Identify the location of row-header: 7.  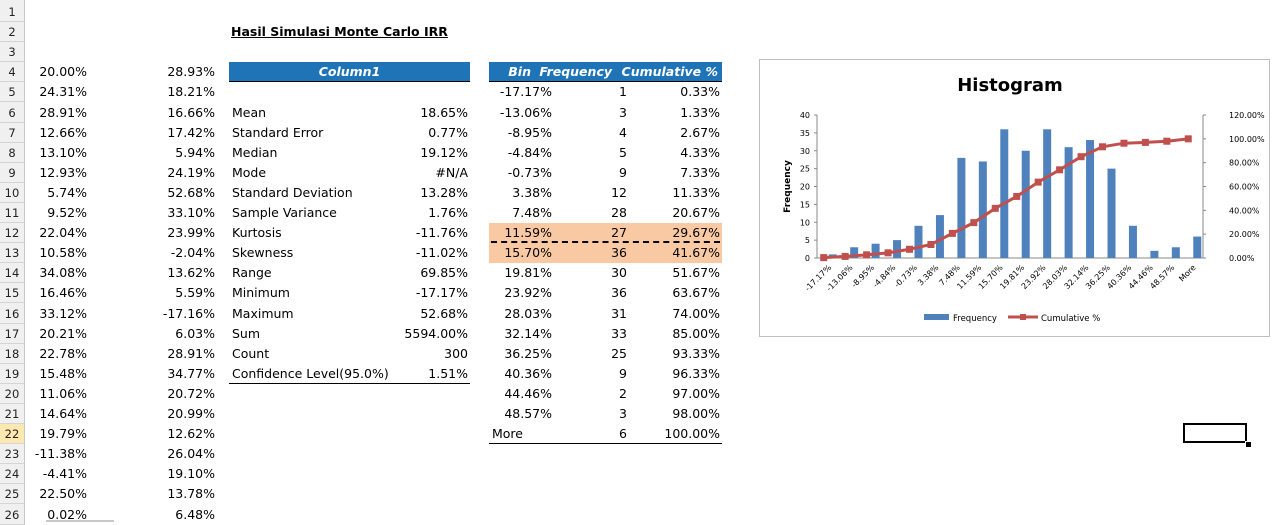
(12, 133).